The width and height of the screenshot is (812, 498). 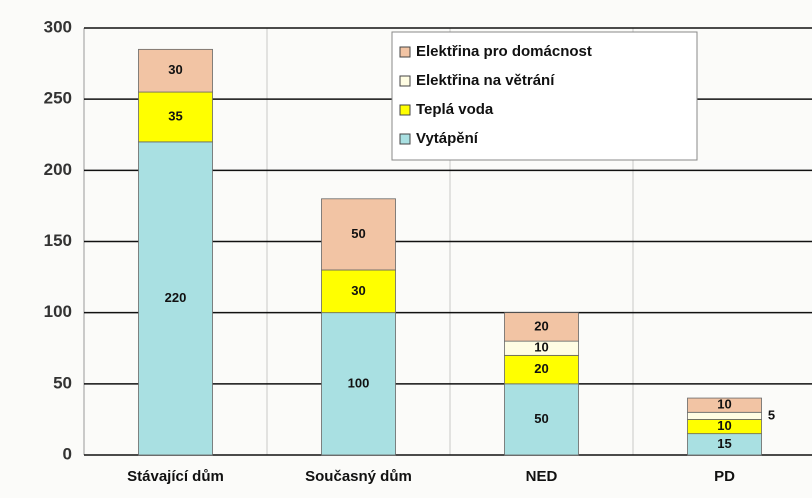 I want to click on legend-label: Elektřina na větrání, so click(x=485, y=80).